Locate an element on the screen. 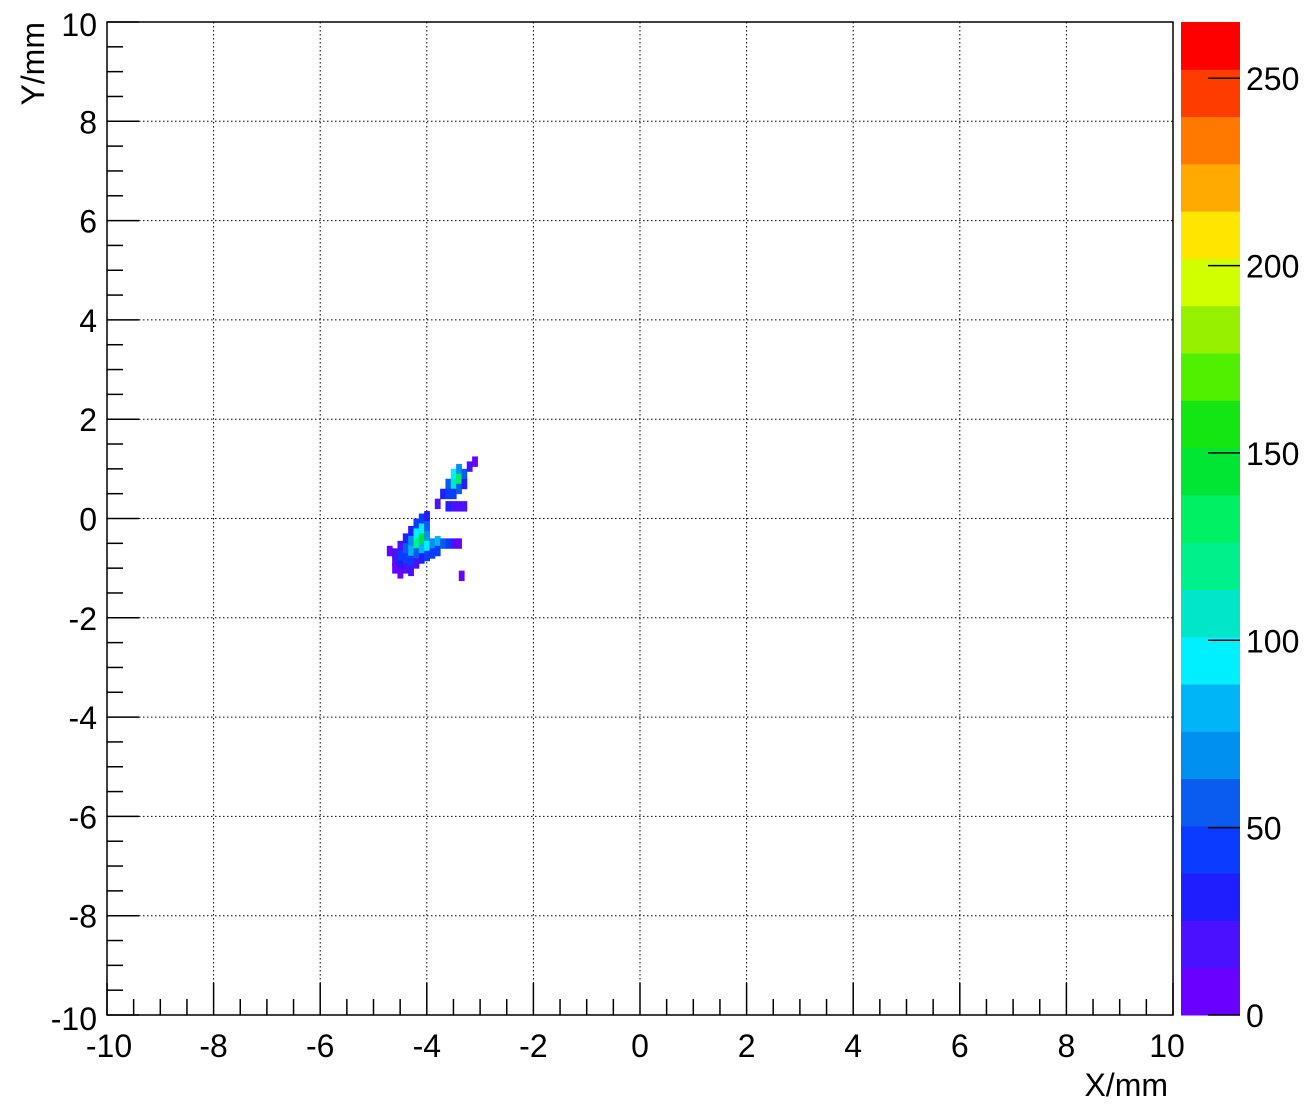  y-tick-label: 6 is located at coordinates (88, 222).